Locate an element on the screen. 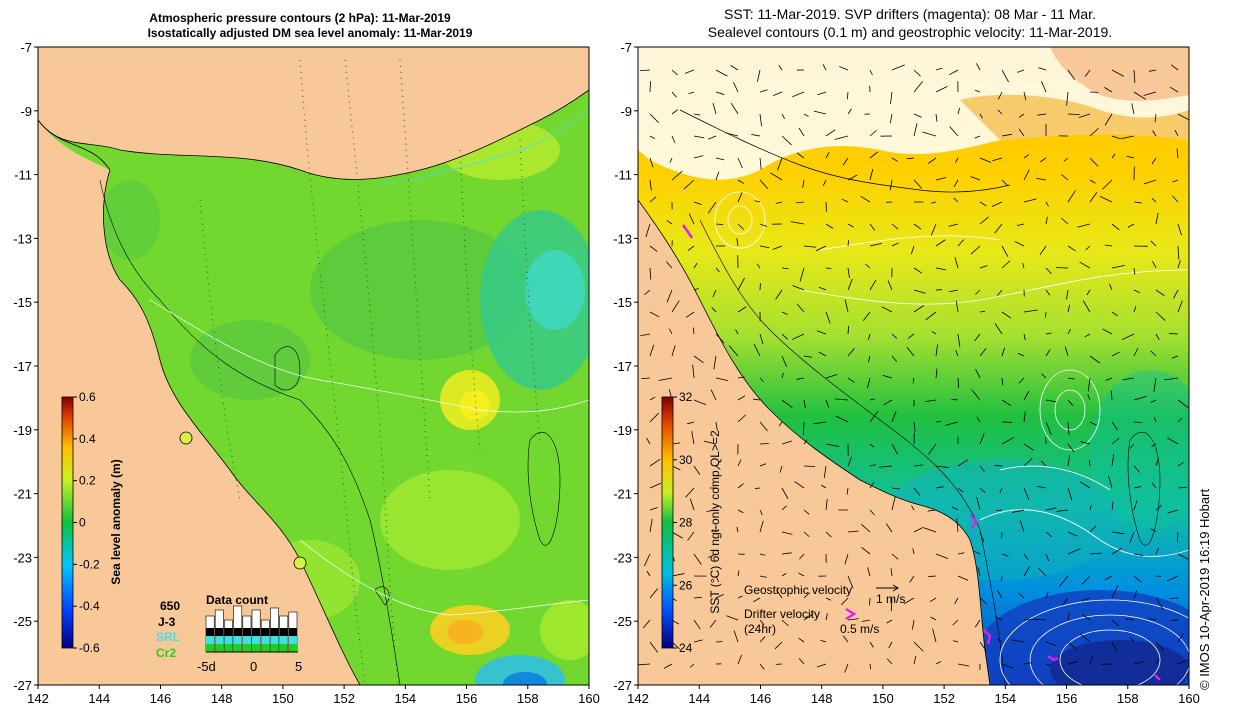 Image resolution: width=1250 pixels, height=720 pixels. y-tick-label: -13 is located at coordinates (622, 238).